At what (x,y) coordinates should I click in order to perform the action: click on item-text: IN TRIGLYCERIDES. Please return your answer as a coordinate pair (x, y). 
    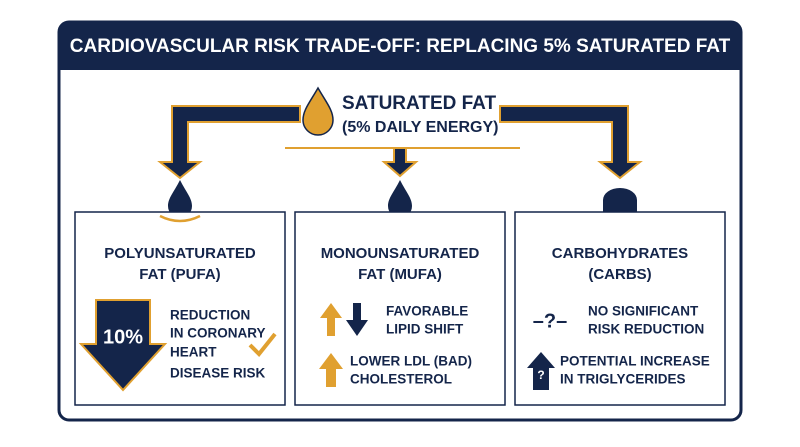
    Looking at the image, I should click on (623, 379).